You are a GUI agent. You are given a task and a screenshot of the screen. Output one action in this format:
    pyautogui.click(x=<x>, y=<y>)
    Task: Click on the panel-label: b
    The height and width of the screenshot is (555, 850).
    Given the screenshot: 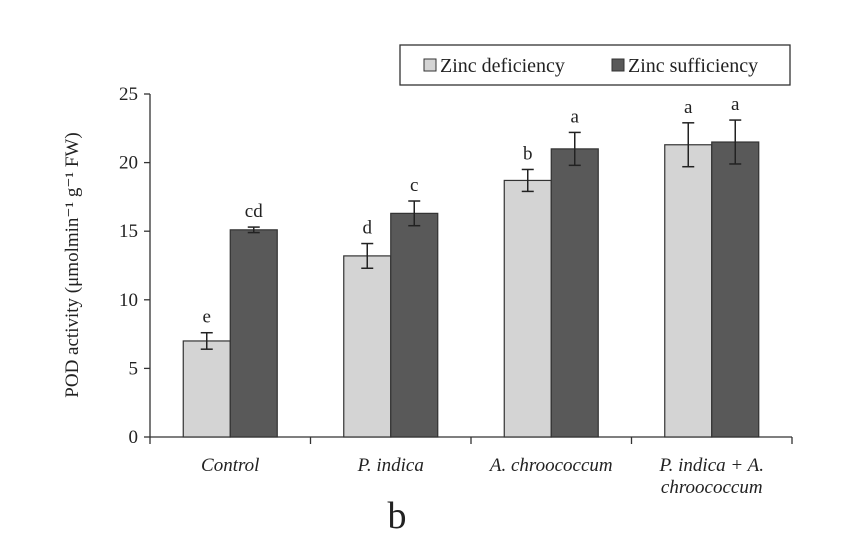 What is the action you would take?
    pyautogui.click(x=397, y=516)
    